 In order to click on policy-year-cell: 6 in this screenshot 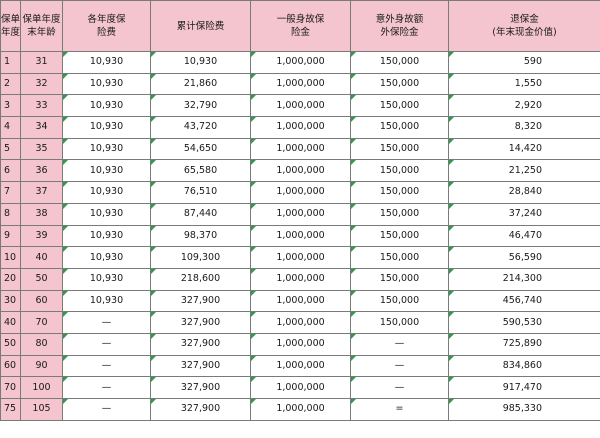, I will do `click(10, 171)`.